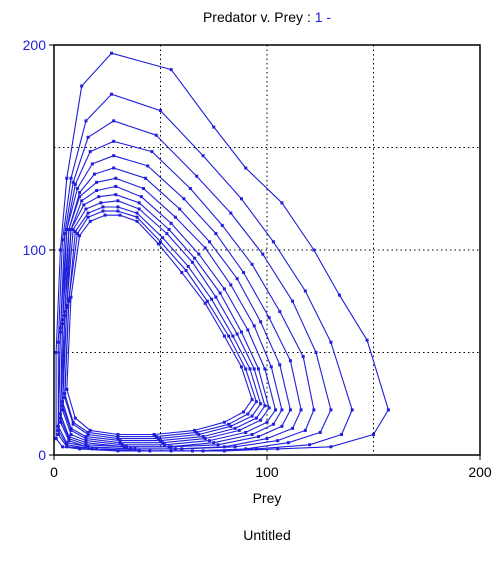 Image resolution: width=498 pixels, height=577 pixels. What do you see at coordinates (54, 472) in the screenshot?
I see `x-tick-label-0: 0` at bounding box center [54, 472].